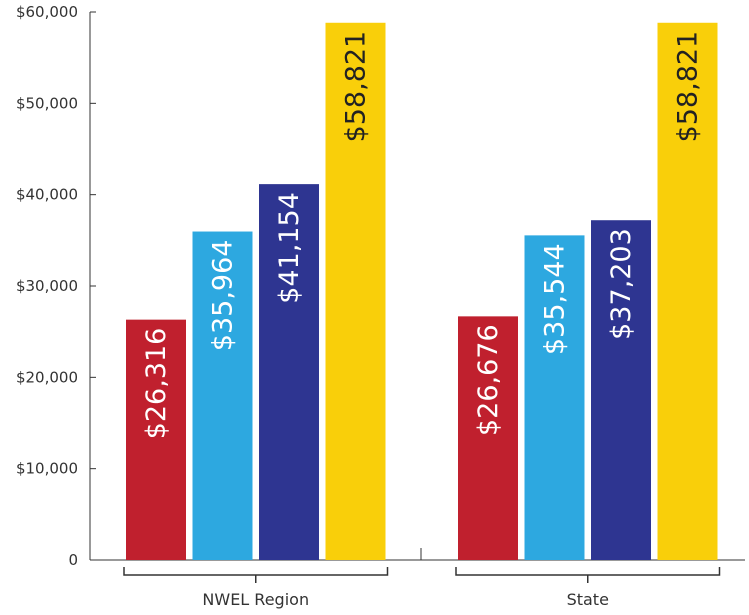 Image resolution: width=749 pixels, height=615 pixels. I want to click on y-tick-label: $20,000, so click(47, 377).